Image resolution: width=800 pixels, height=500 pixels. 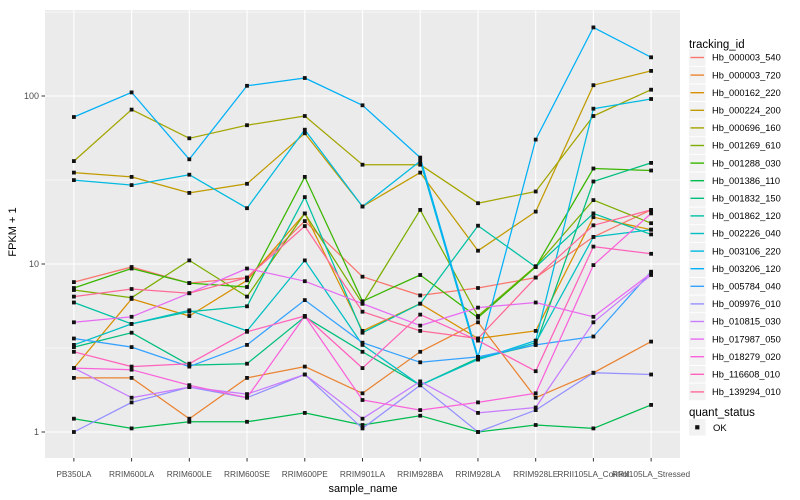 I want to click on legend-item-label: Hb_001288_030, so click(x=746, y=163).